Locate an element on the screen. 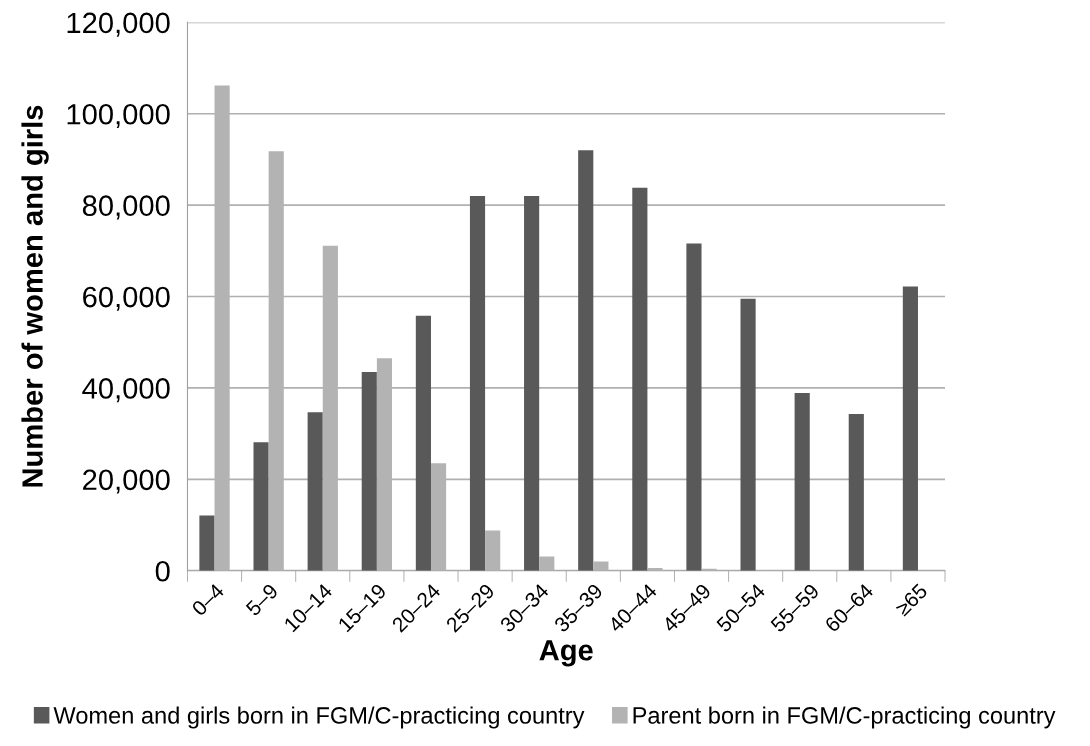  y-tick-label: 80,000 is located at coordinates (126, 207).